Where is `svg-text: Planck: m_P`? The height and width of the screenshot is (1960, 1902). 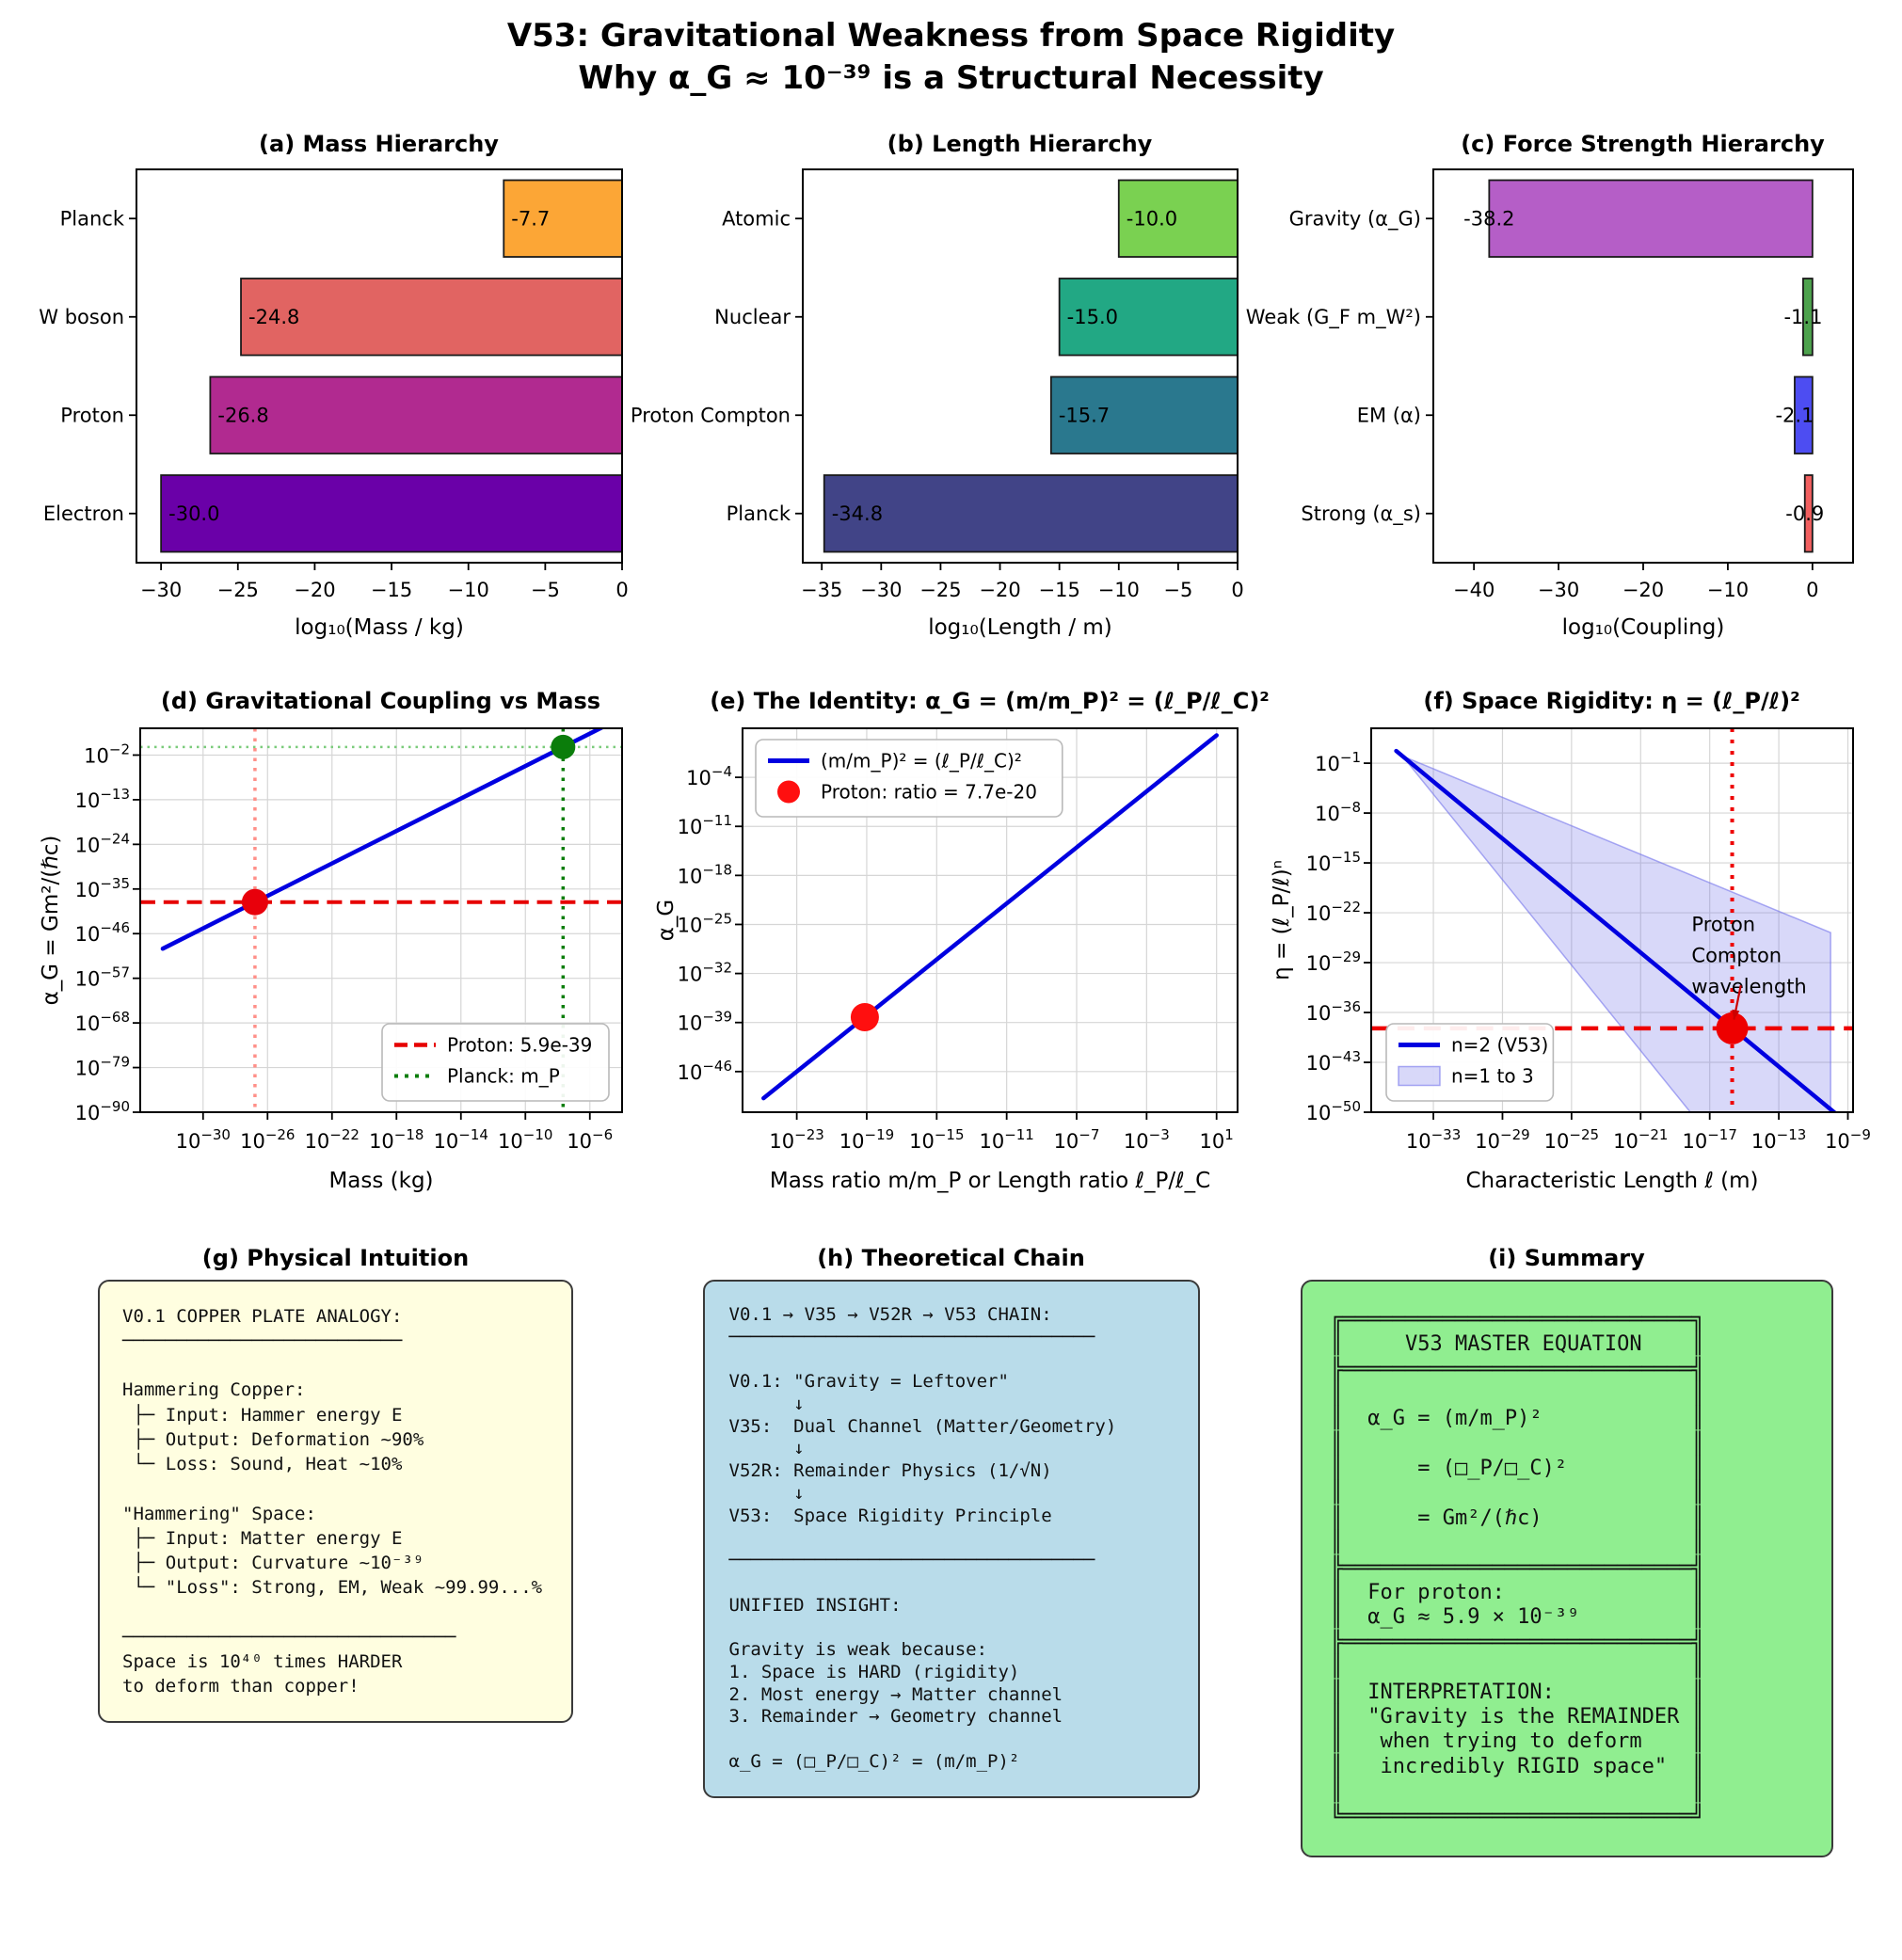 svg-text: Planck: m_P is located at coordinates (504, 1075).